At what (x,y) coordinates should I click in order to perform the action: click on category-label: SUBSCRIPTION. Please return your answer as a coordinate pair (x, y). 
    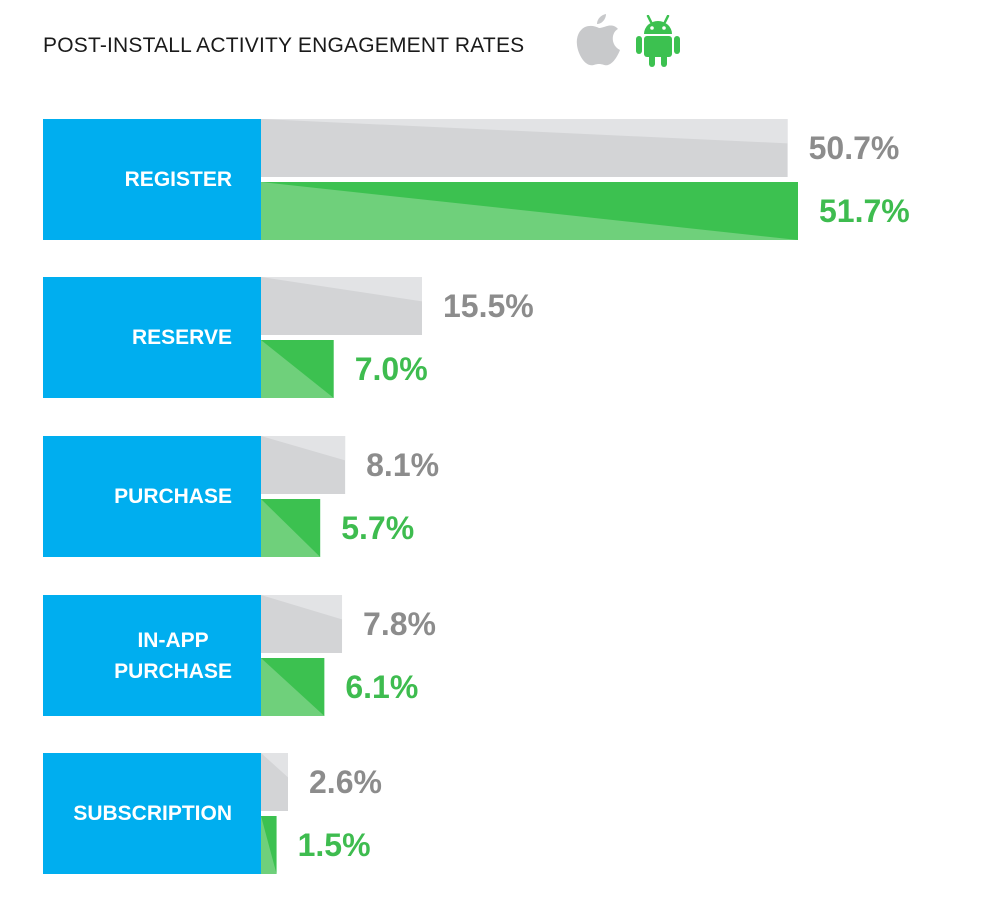
    Looking at the image, I should click on (152, 813).